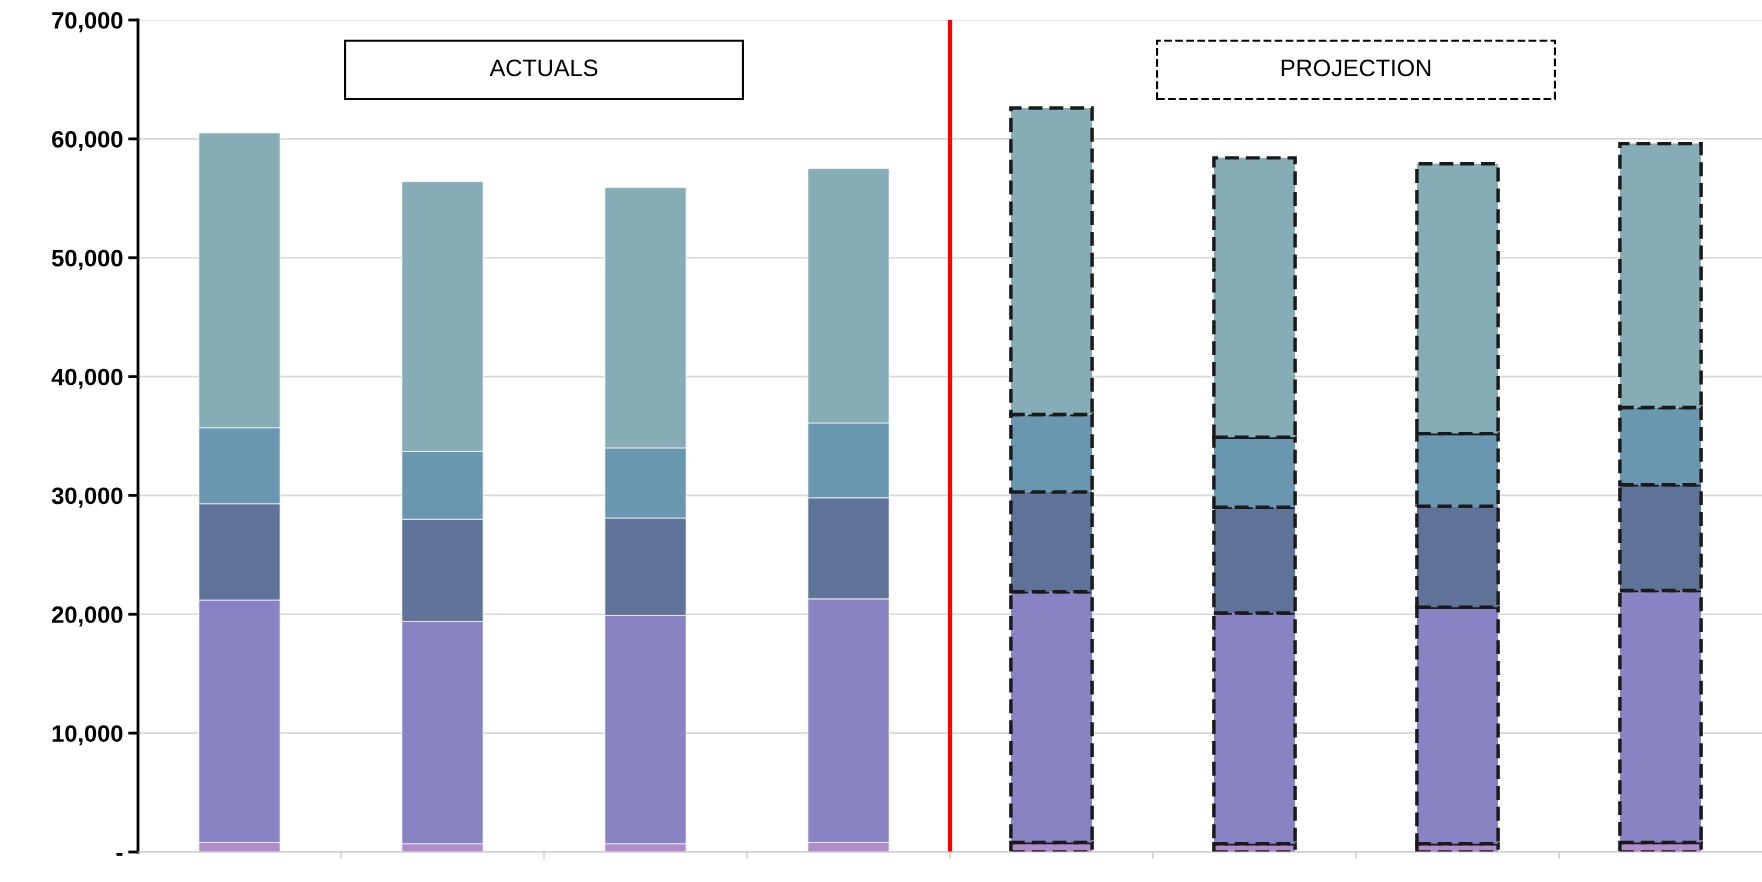 The image size is (1762, 882). What do you see at coordinates (1356, 68) in the screenshot?
I see `annotation: PROJECTION` at bounding box center [1356, 68].